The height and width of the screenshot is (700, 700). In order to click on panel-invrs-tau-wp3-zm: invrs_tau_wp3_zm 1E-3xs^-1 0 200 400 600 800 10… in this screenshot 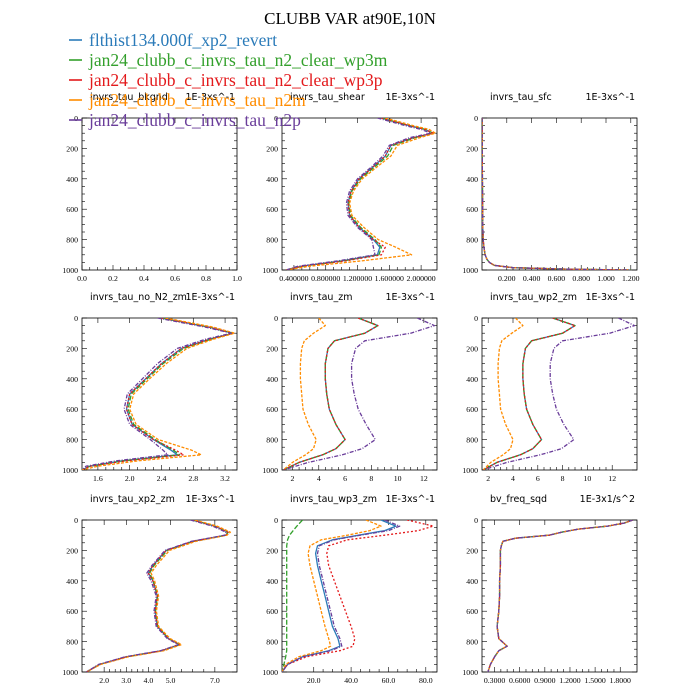, I will do `click(350, 589)`.